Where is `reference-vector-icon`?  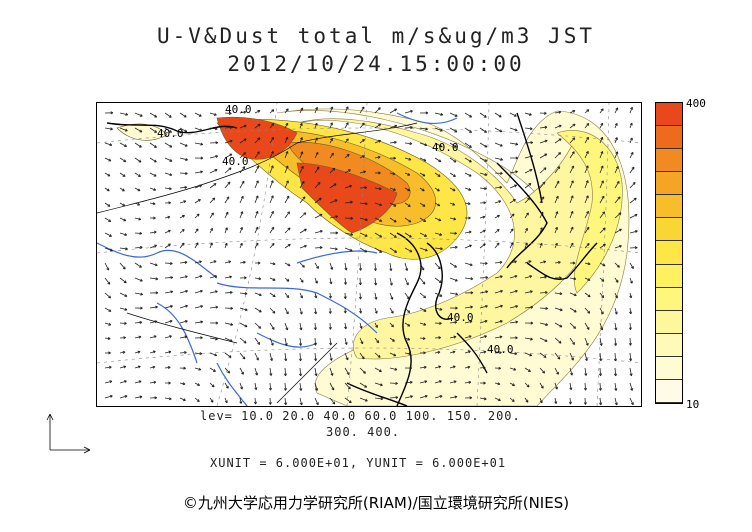 reference-vector-icon is located at coordinates (68, 433).